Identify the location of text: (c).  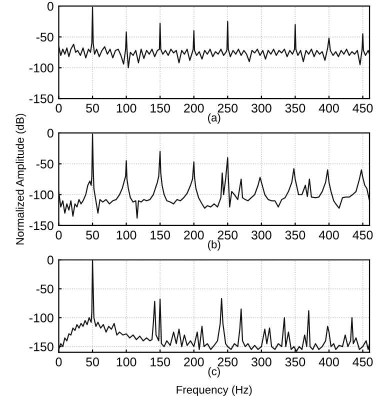
(214, 372).